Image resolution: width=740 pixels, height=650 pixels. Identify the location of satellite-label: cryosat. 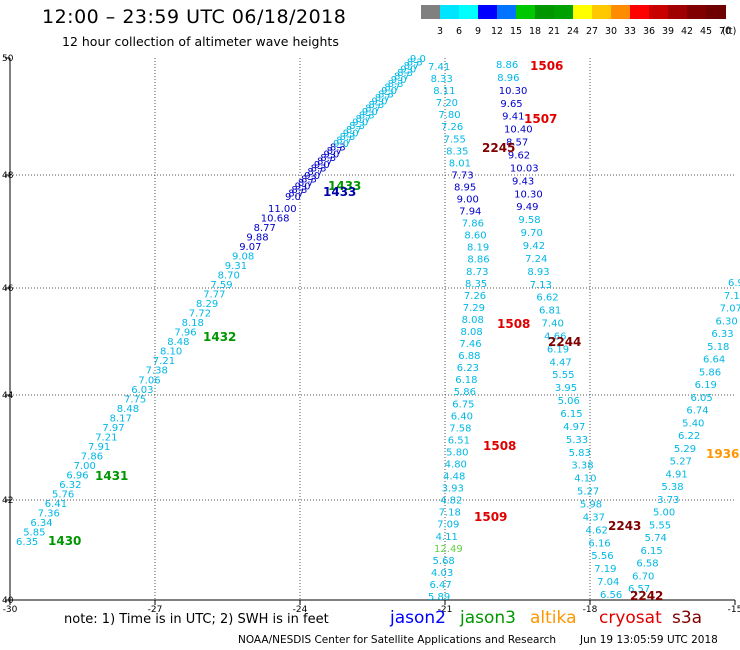
(630, 618).